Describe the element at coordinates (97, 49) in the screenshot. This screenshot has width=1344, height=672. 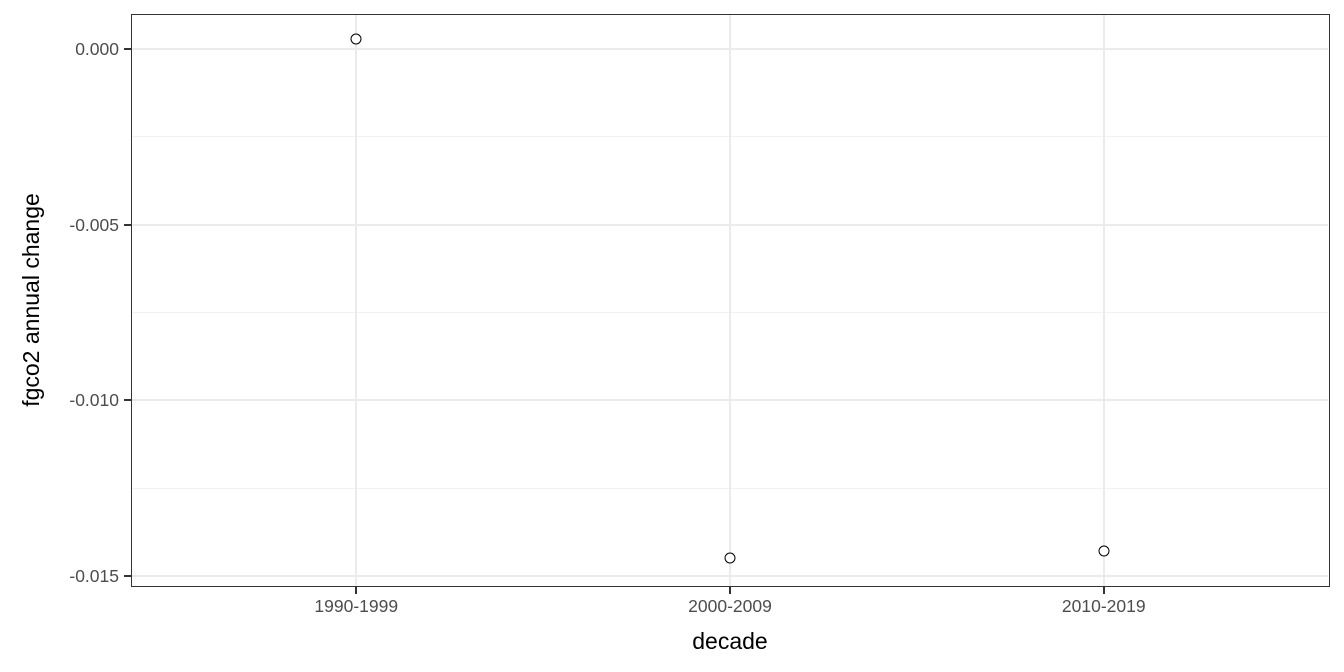
I see `y-axis-tick-label: 0.000` at that location.